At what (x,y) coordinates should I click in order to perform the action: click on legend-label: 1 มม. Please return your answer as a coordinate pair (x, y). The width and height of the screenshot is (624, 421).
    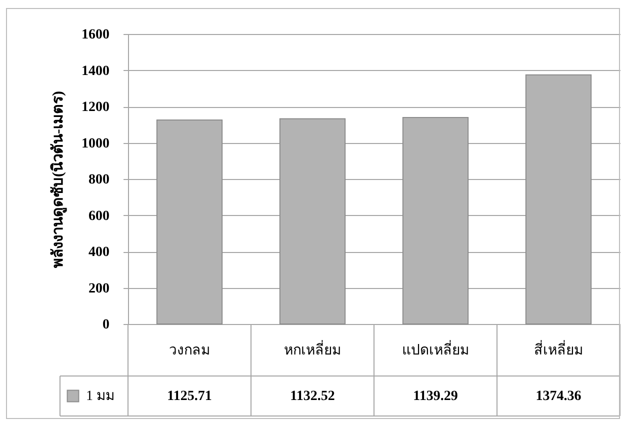
    Looking at the image, I should click on (100, 396).